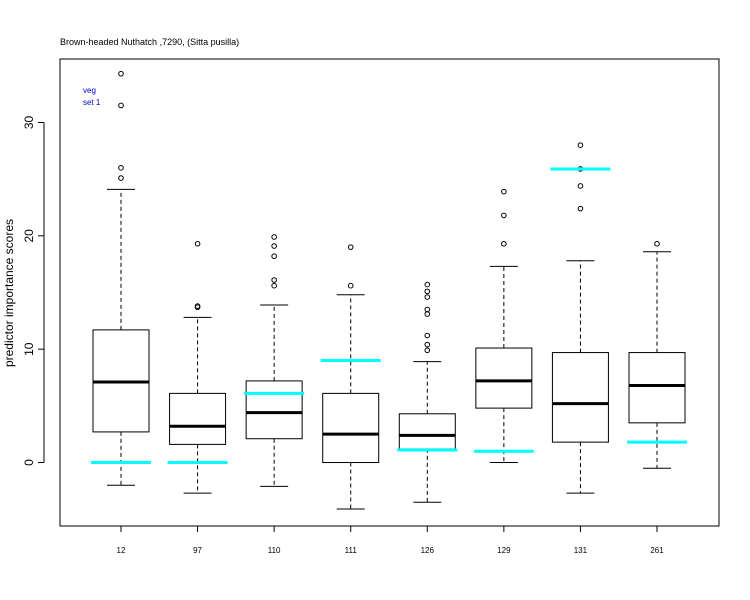  Describe the element at coordinates (428, 550) in the screenshot. I see `x-tick-label: 126` at that location.